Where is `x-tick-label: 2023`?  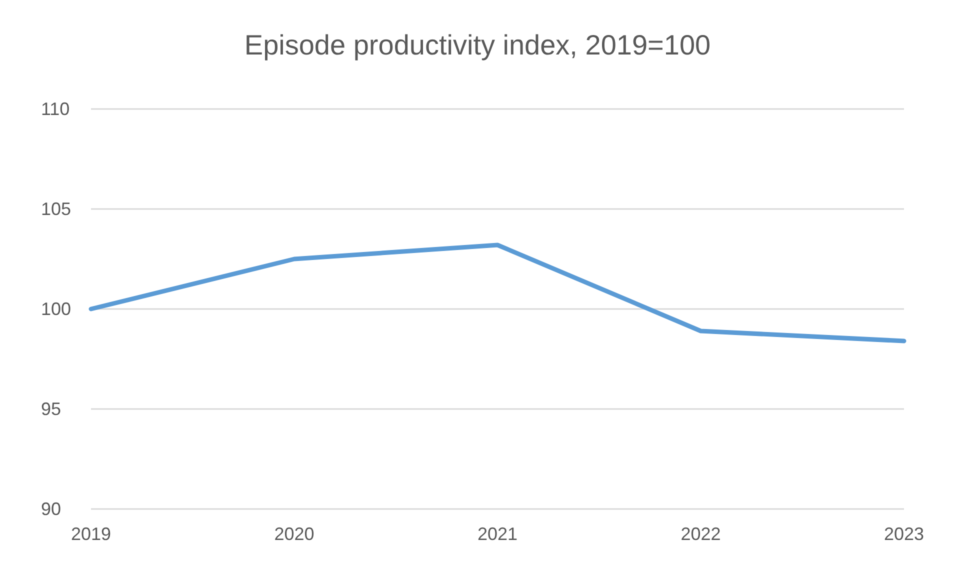
x-tick-label: 2023 is located at coordinates (904, 534).